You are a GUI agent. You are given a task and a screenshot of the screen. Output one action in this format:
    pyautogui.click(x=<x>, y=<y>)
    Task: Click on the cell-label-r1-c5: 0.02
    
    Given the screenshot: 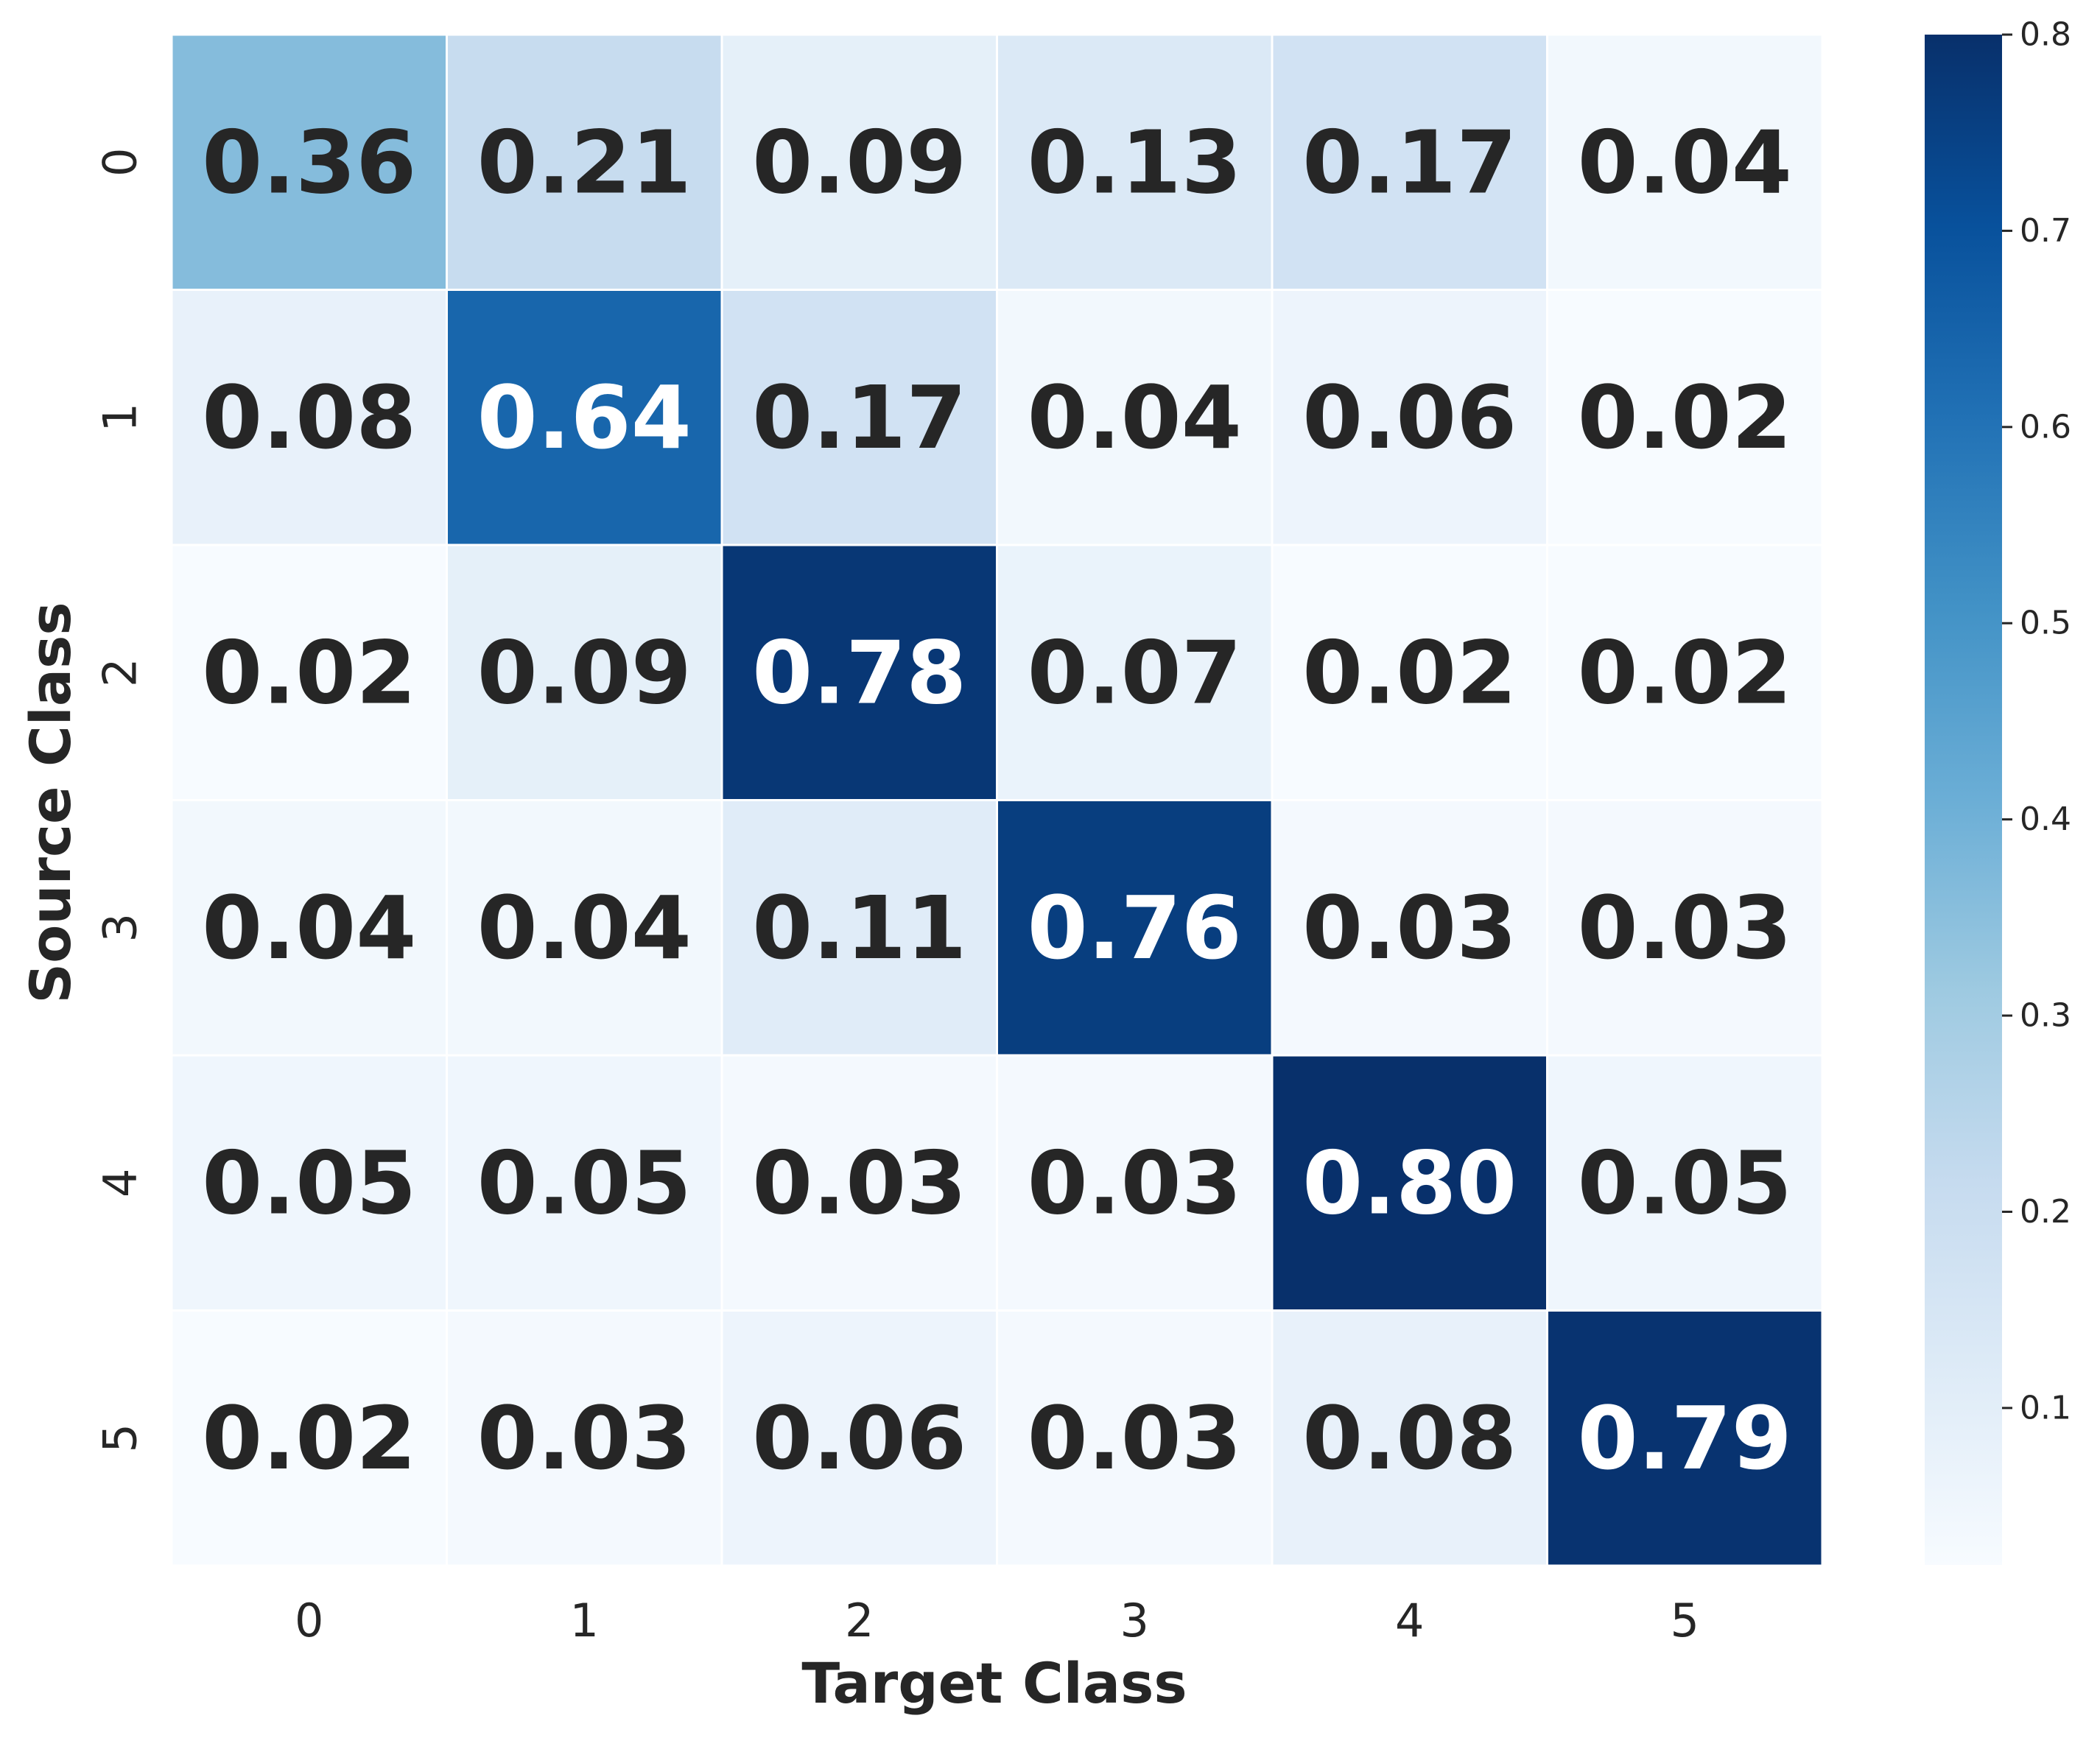 What is the action you would take?
    pyautogui.click(x=1685, y=417)
    